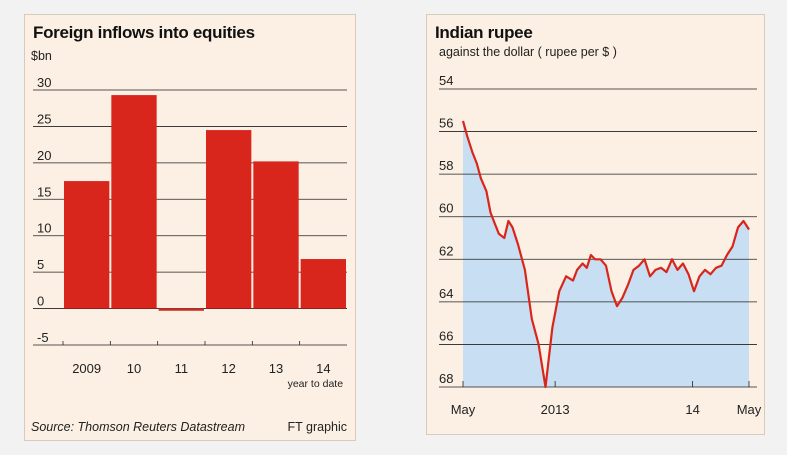  What do you see at coordinates (528, 52) in the screenshot?
I see `chart-subtitle: against the dollar ( rupee per $ )` at bounding box center [528, 52].